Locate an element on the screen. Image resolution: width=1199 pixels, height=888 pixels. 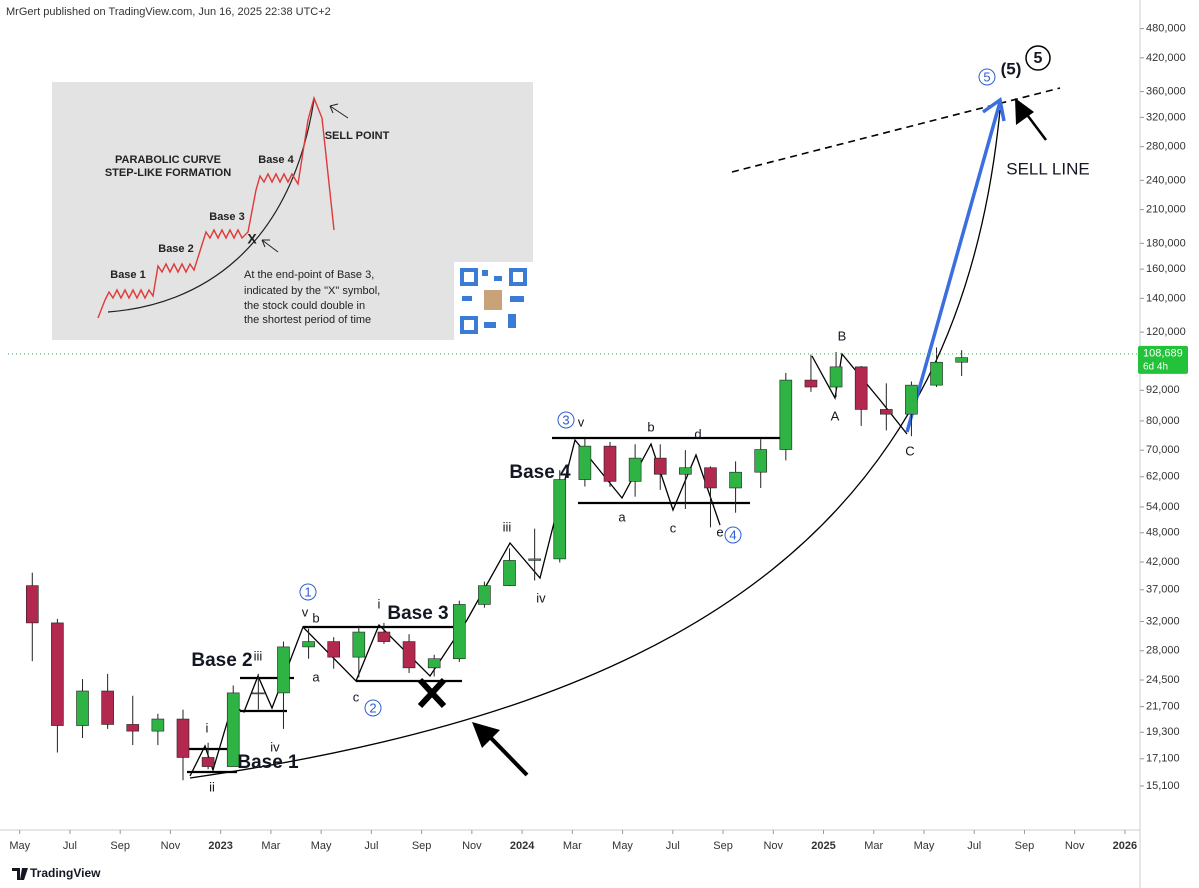
y-tick-label: 62,000 is located at coordinates (1163, 477).